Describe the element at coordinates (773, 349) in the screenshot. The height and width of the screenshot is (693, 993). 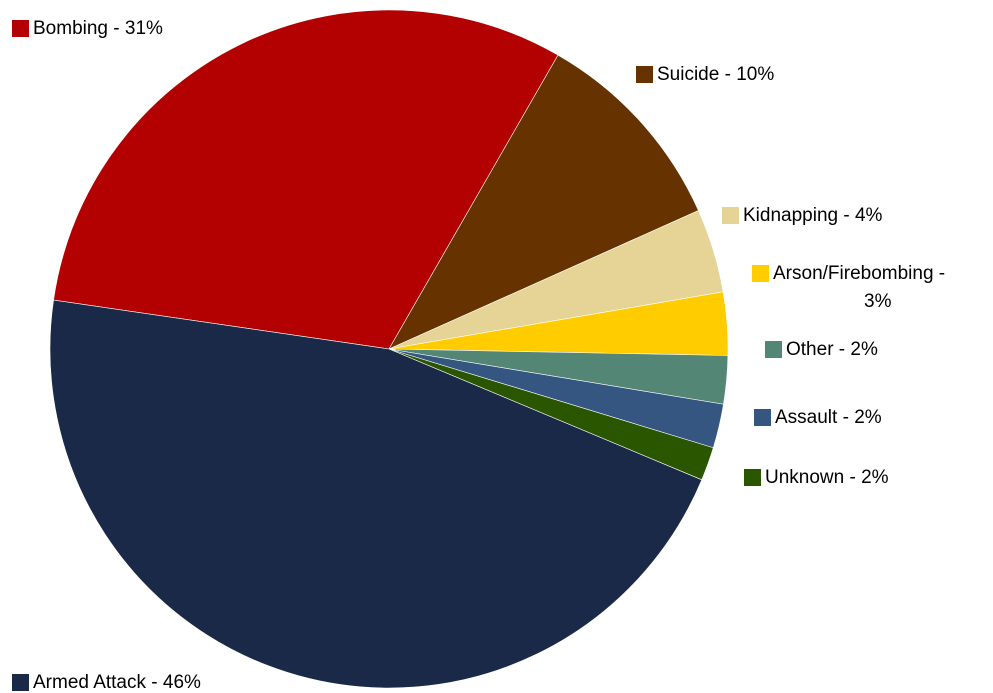
I see `legend-swatch-other` at that location.